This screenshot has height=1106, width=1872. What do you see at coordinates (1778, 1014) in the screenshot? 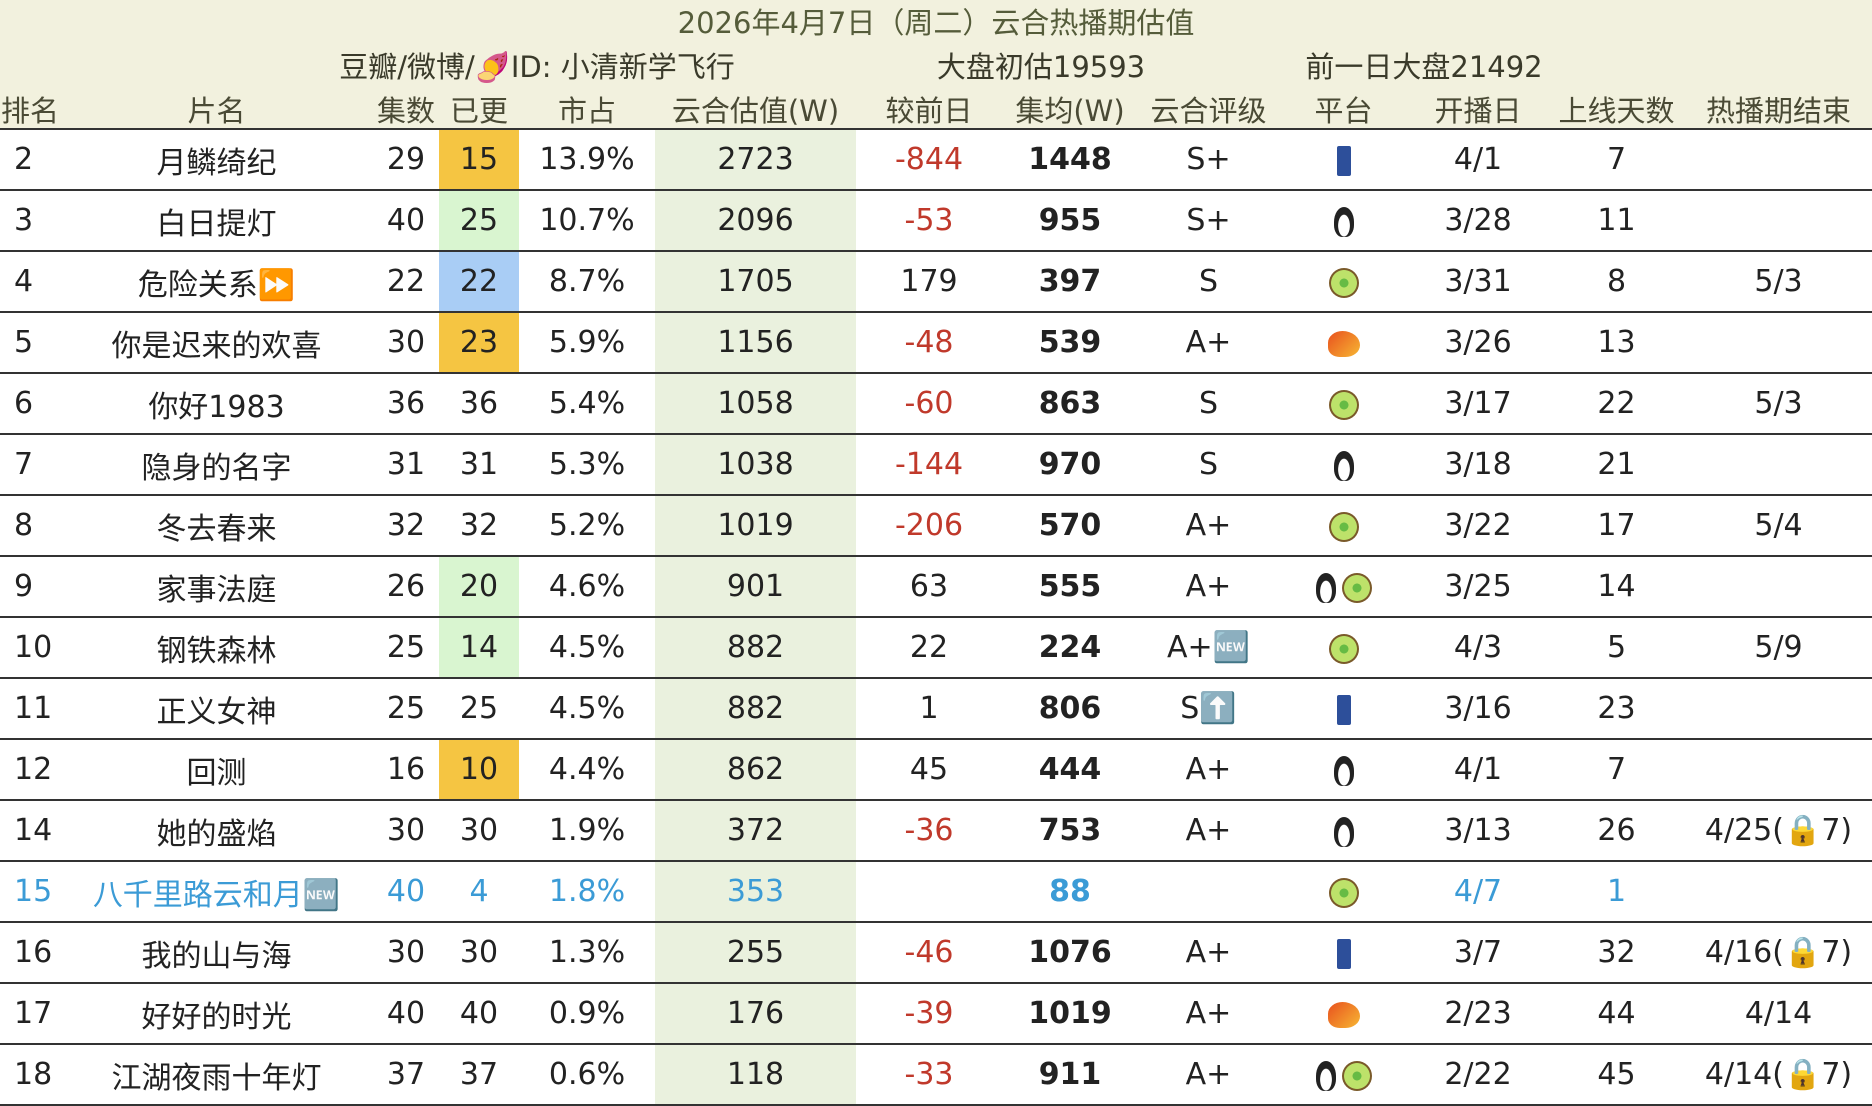
I see `cell-end: 4/14` at bounding box center [1778, 1014].